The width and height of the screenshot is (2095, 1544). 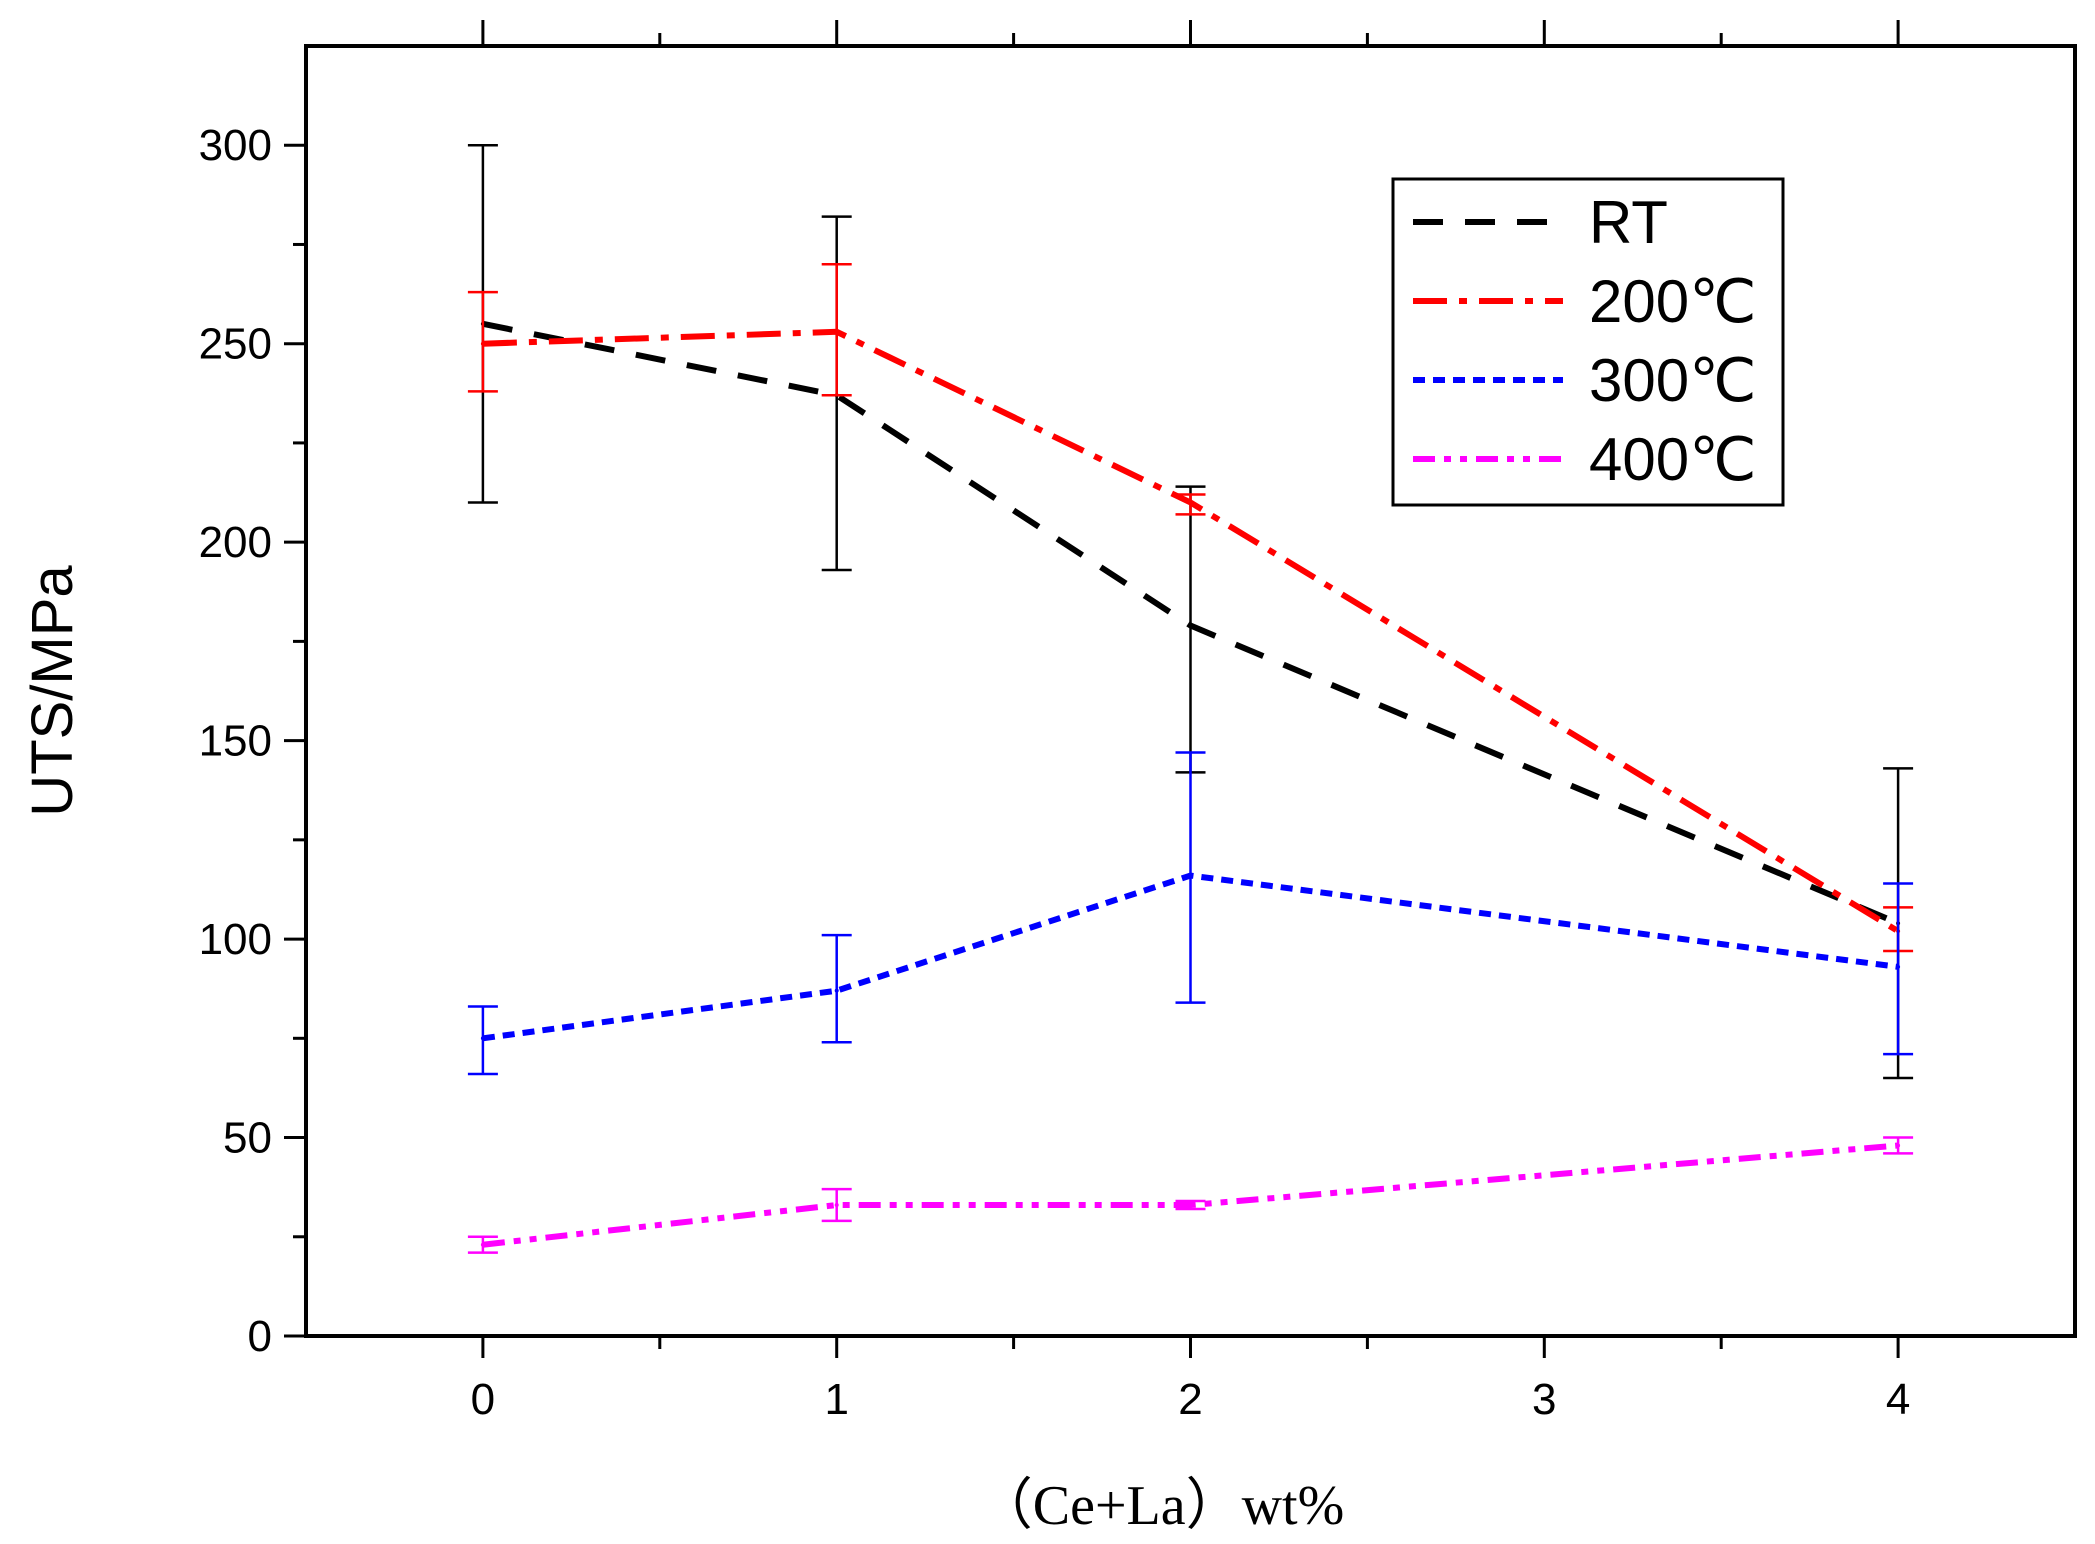 I want to click on legend-label: 200℃, so click(x=1673, y=301).